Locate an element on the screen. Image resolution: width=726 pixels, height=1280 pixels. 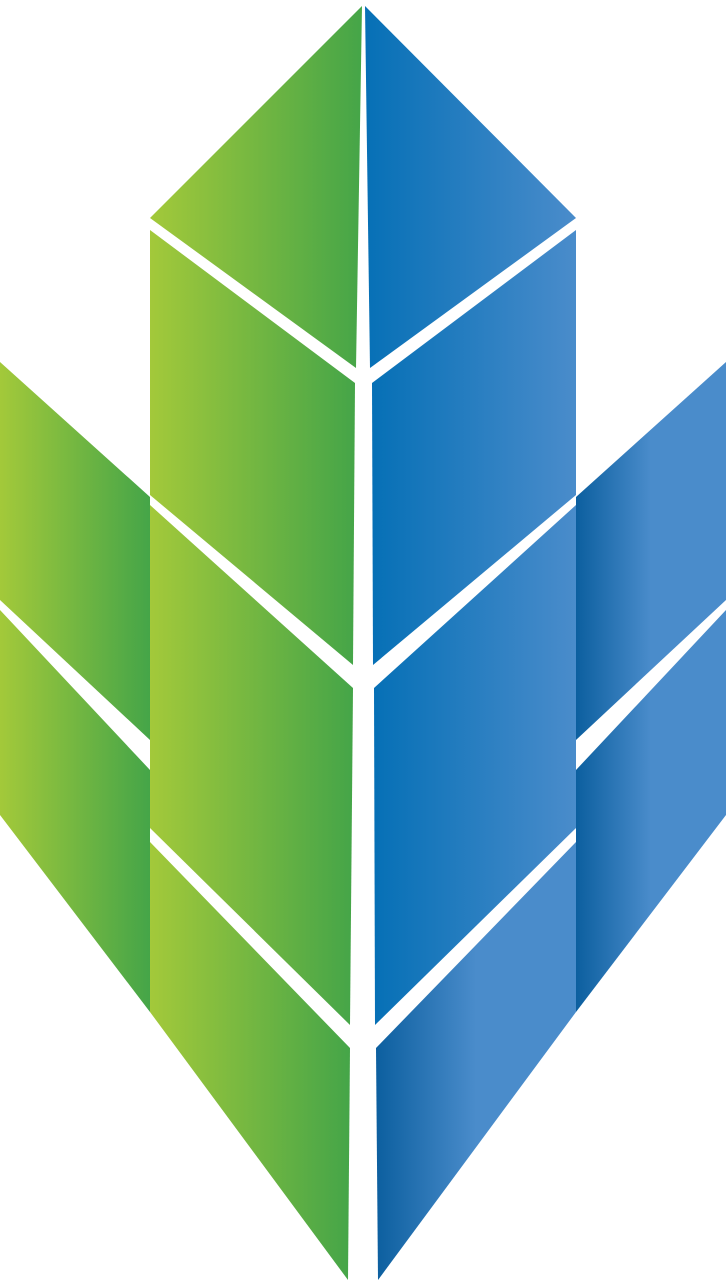
blue-bottom-facet is located at coordinates (476, 1061).